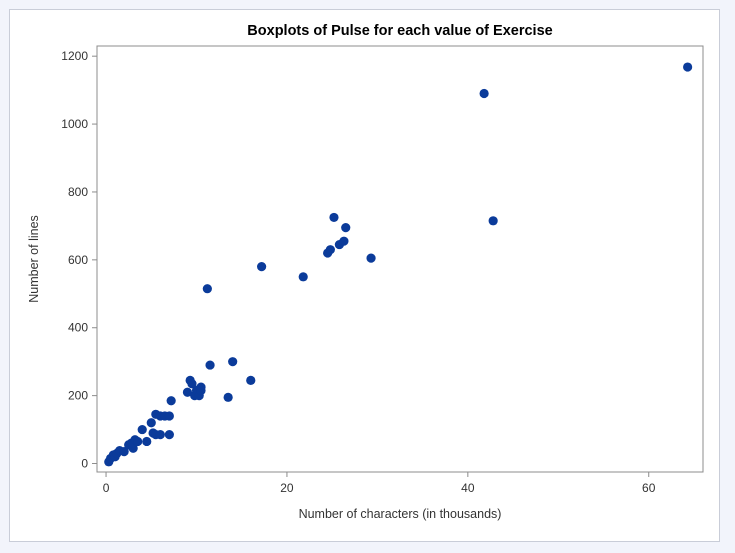  I want to click on y-axis: 0 200 400 600 800 1000 1200, so click(79, 260).